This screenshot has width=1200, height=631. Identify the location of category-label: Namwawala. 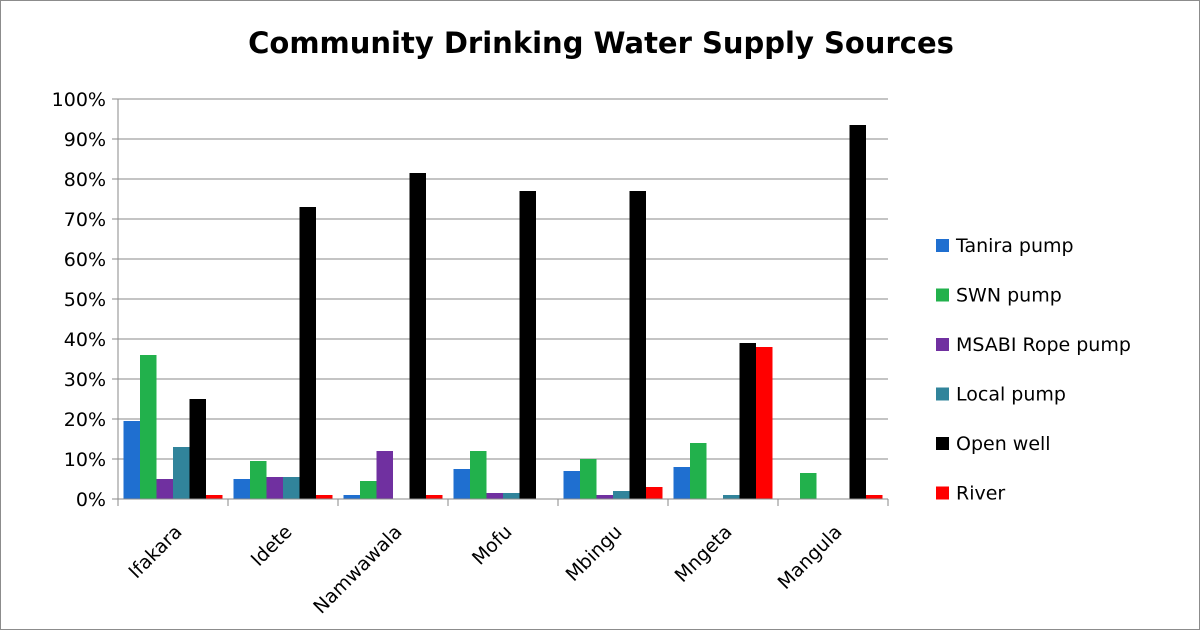
(357, 569).